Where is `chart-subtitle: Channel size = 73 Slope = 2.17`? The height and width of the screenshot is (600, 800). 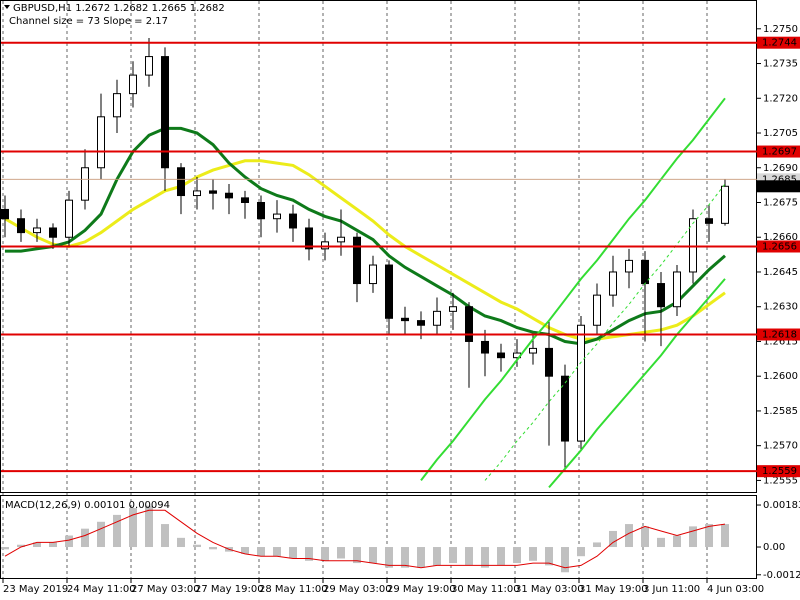
chart-subtitle: Channel size = 73 Slope = 2.17 is located at coordinates (88, 21).